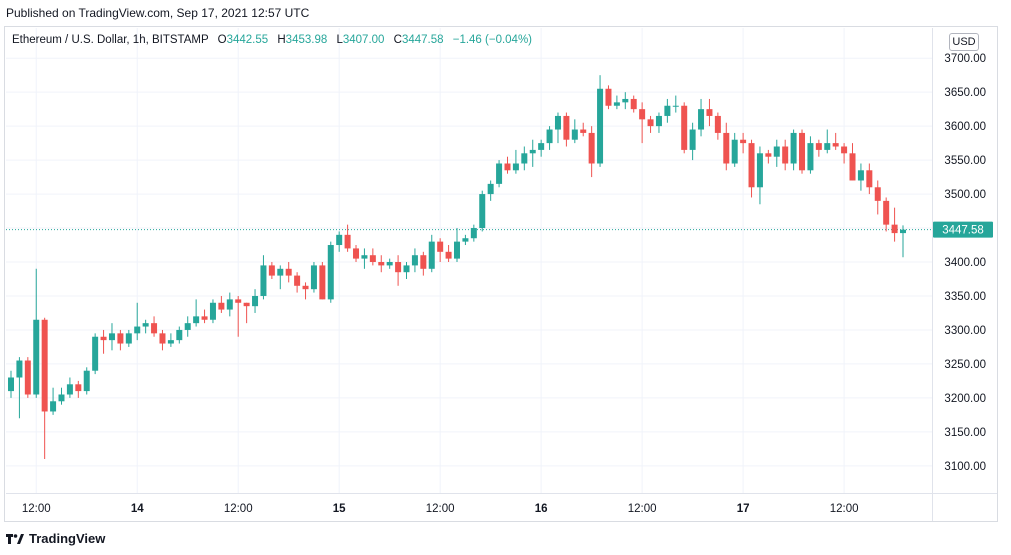 This screenshot has height=555, width=1011. I want to click on y-tick-label: 3150.00, so click(965, 433).